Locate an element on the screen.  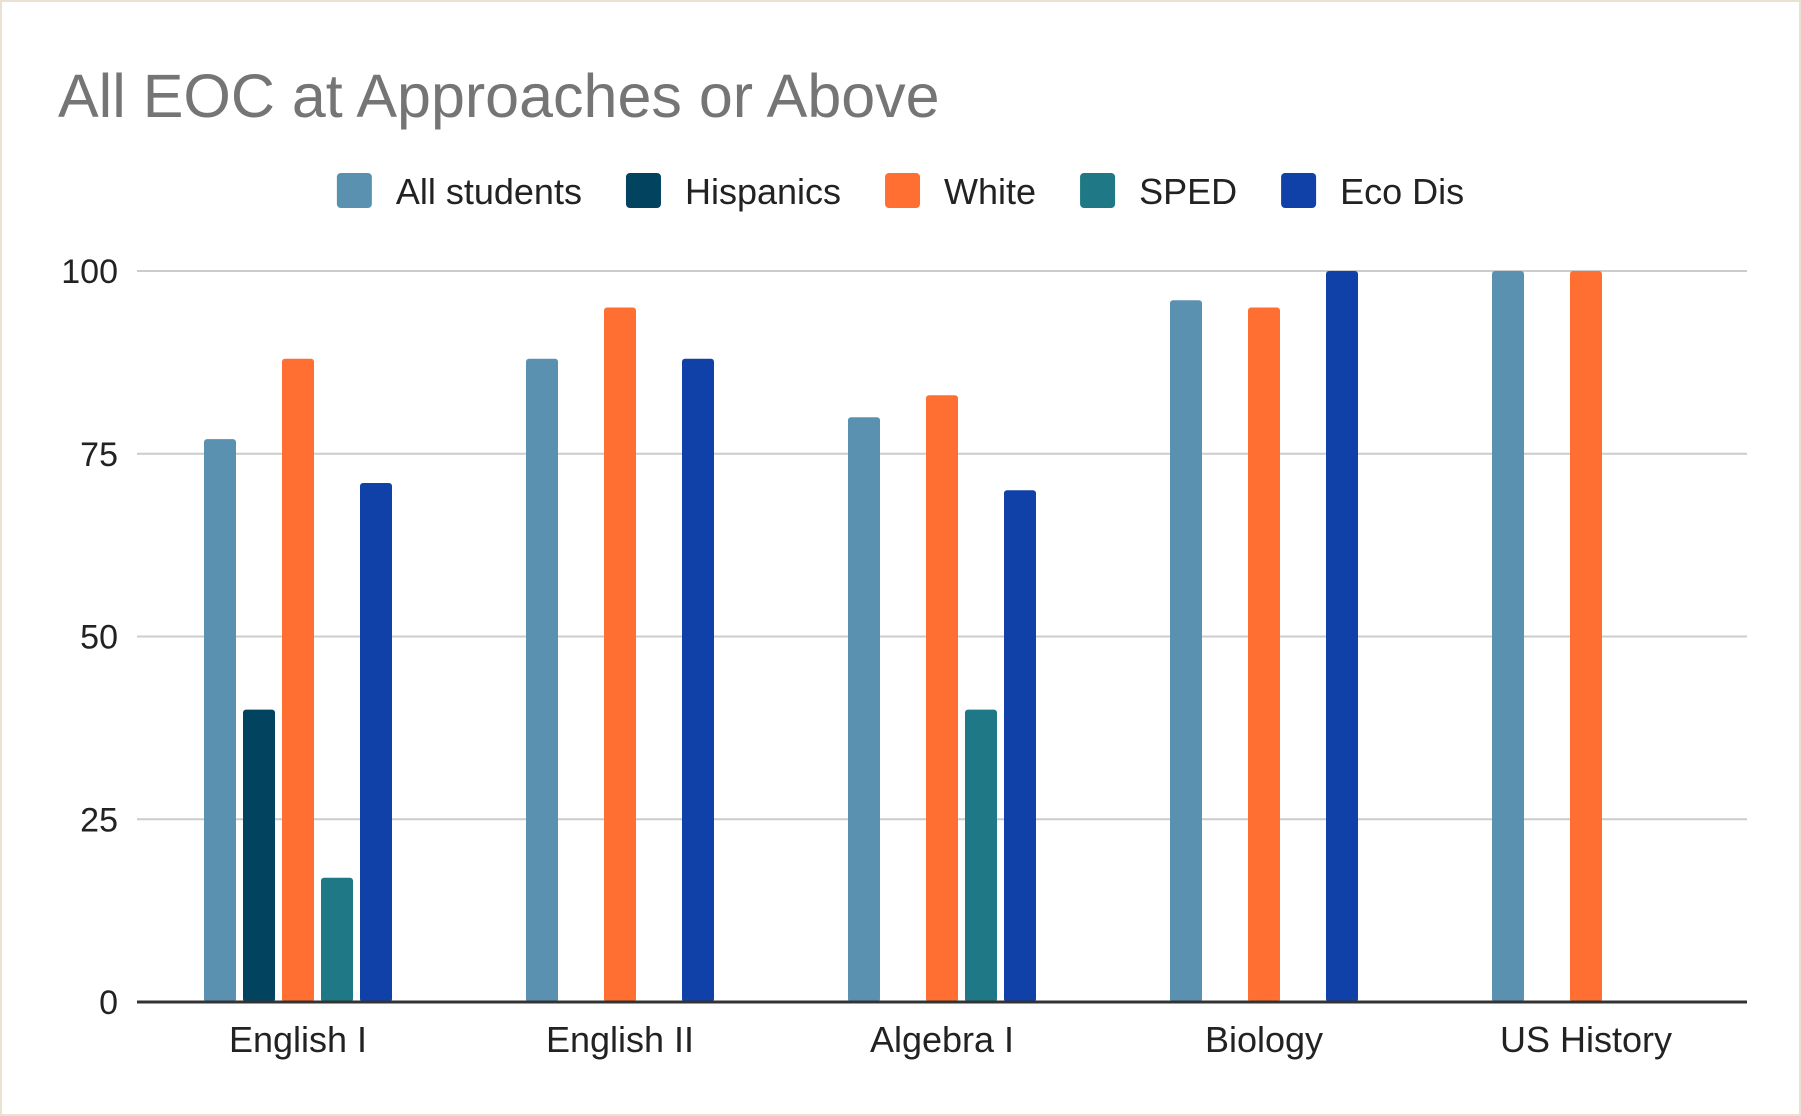
legend-item-all-students: All students is located at coordinates (459, 191).